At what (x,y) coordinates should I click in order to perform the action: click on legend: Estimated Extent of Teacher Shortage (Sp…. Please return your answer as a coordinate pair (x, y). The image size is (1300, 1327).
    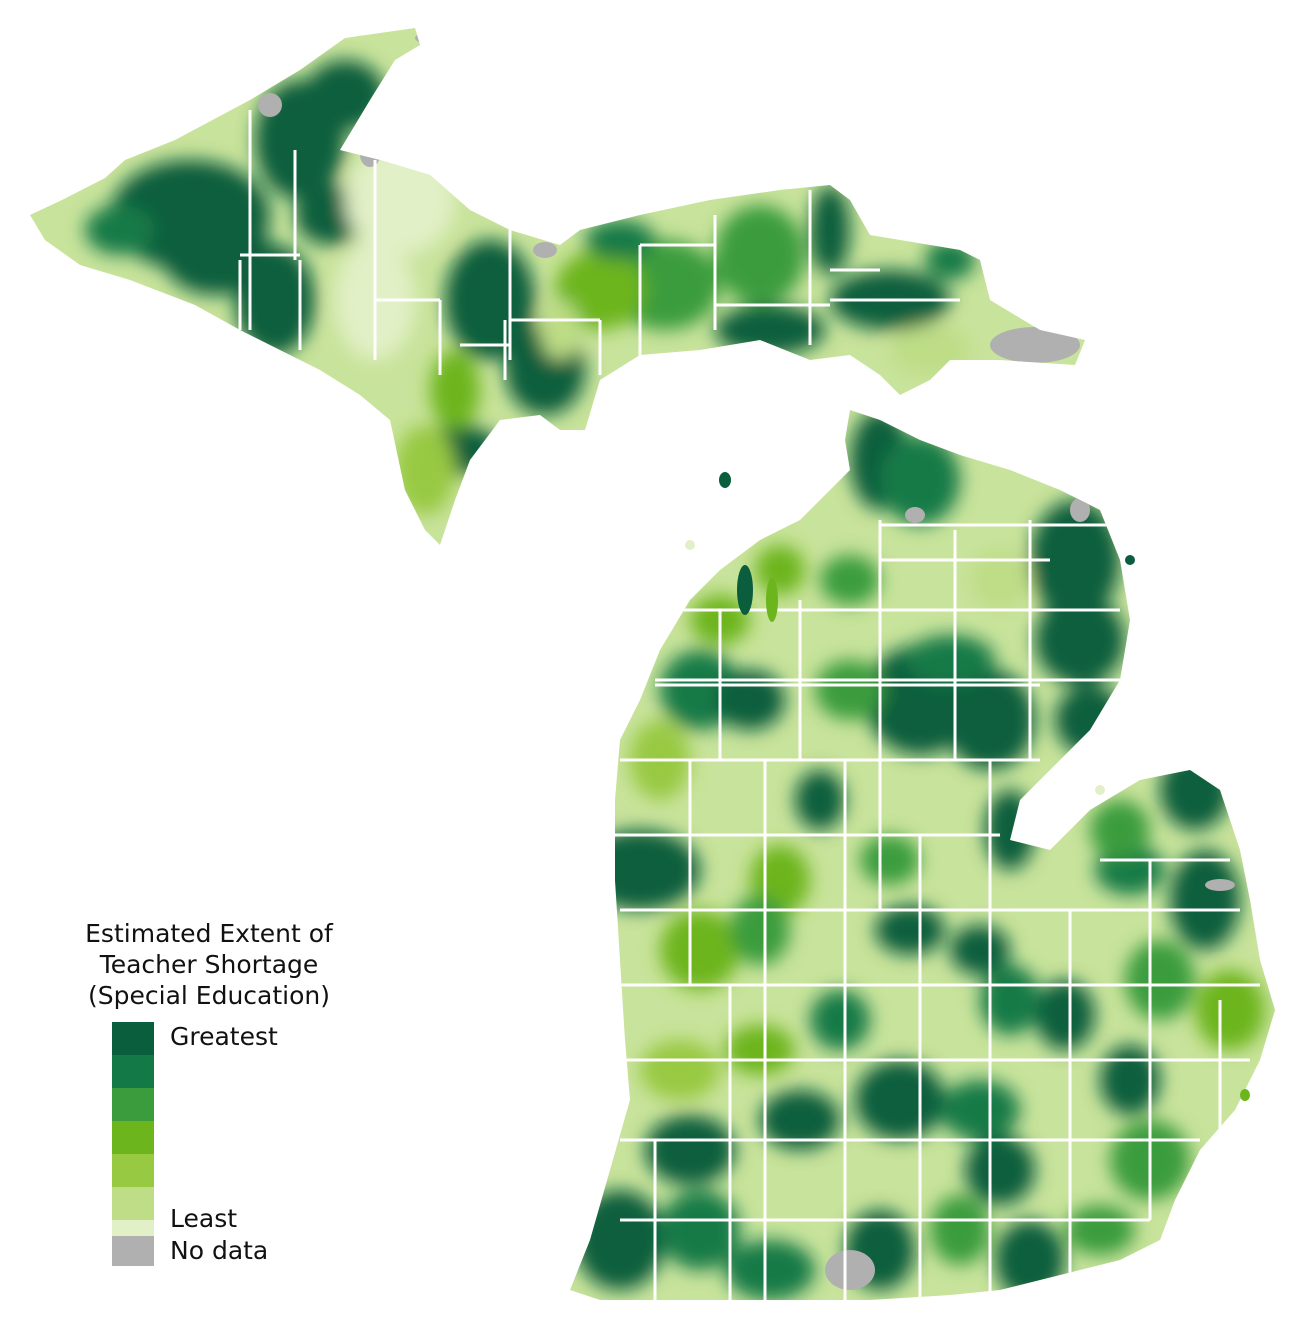
    Looking at the image, I should click on (209, 1092).